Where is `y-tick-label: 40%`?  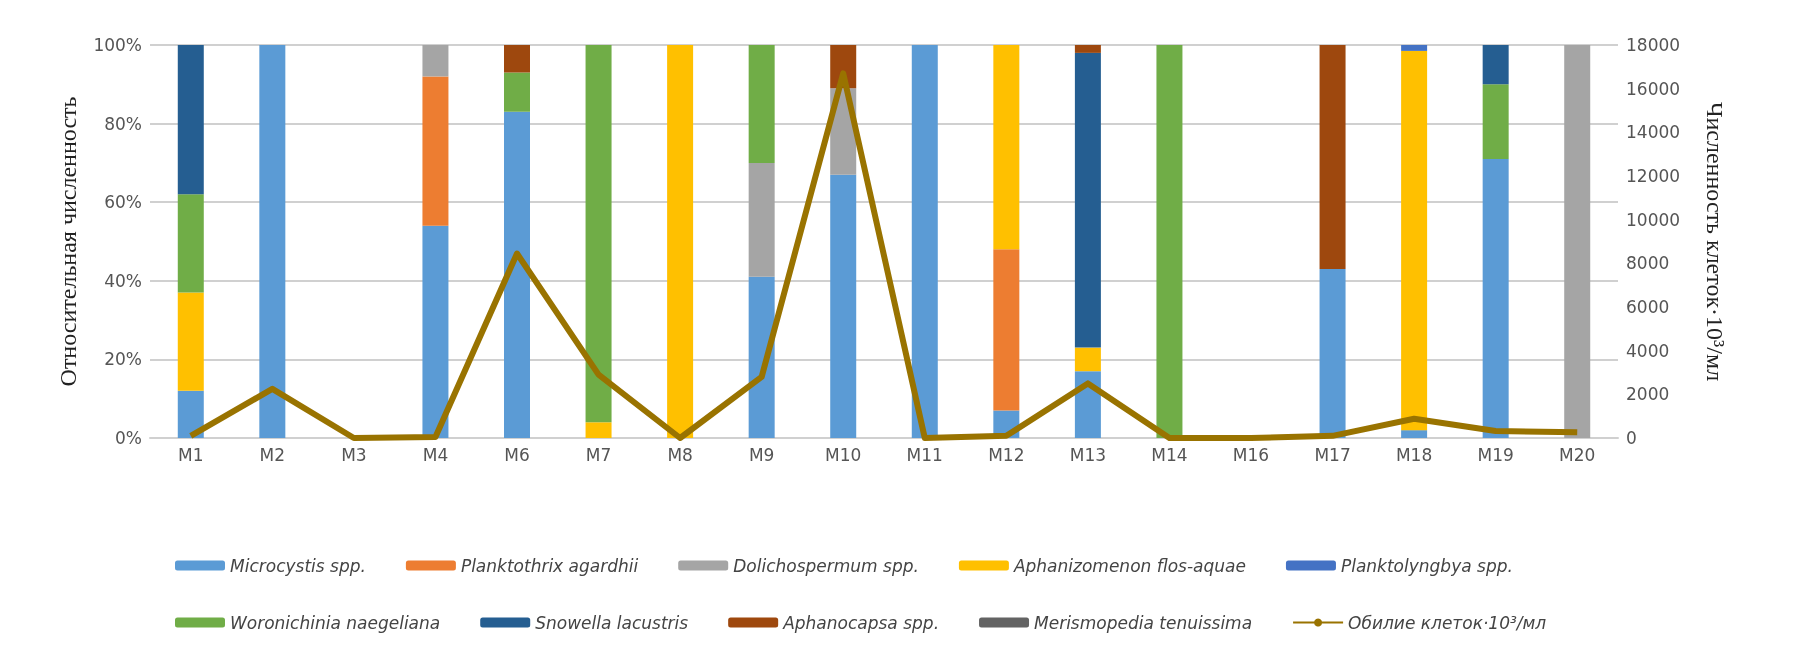
y-tick-label: 40% is located at coordinates (123, 280).